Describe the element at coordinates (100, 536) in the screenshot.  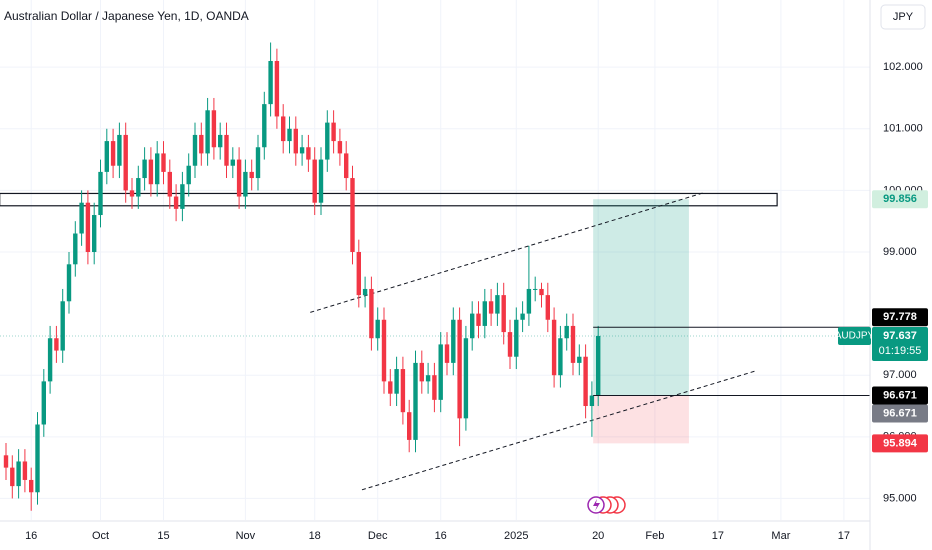
I see `x-tick-label: Oct` at that location.